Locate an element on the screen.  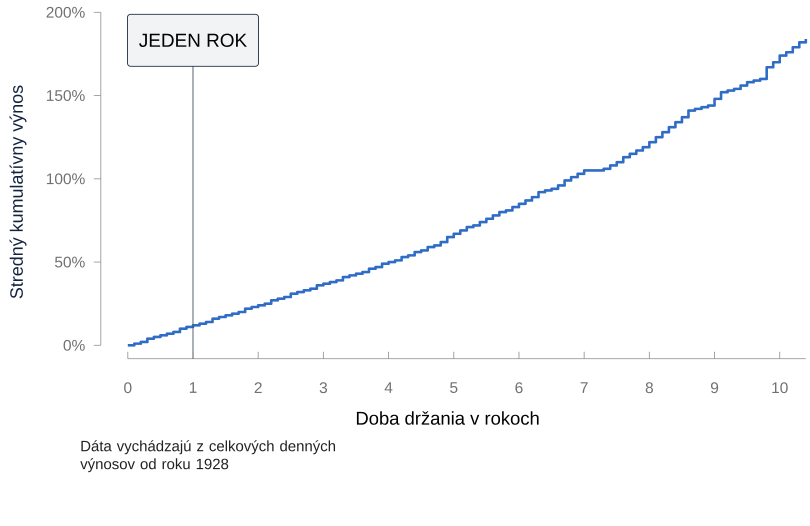
x-tick-label: 0 is located at coordinates (128, 388).